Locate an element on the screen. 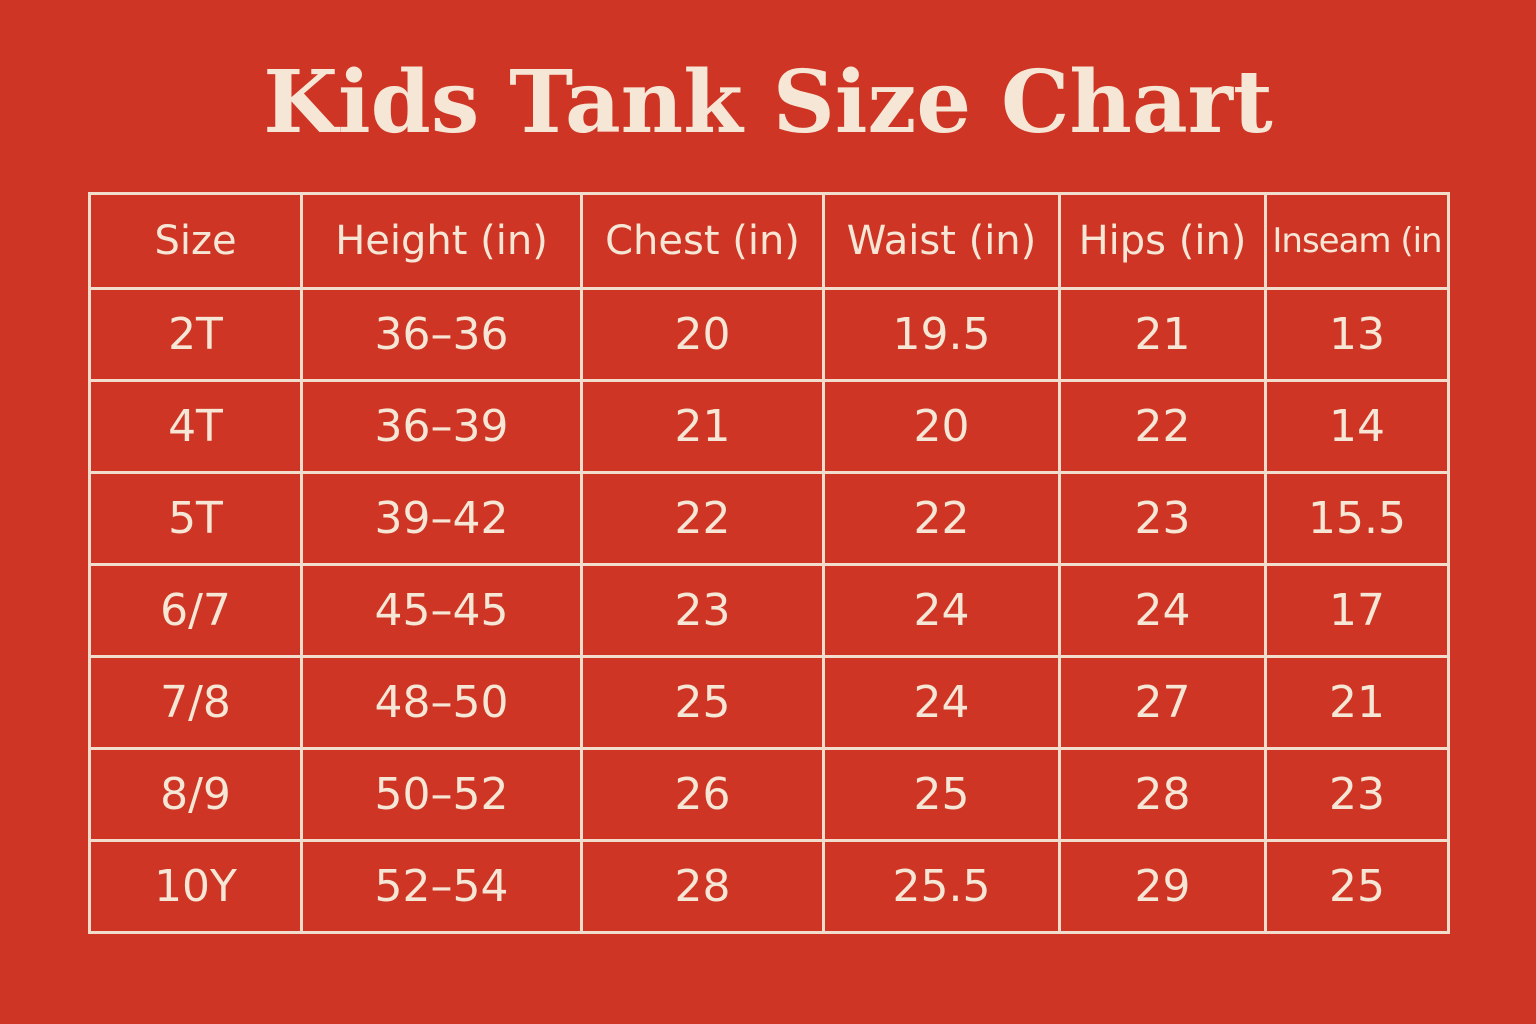 This screenshot has width=1536, height=1024. table-row: 7/8 48–50 25 24 27 21 is located at coordinates (769, 702).